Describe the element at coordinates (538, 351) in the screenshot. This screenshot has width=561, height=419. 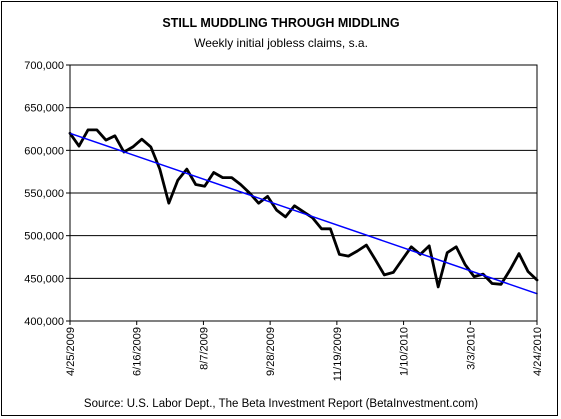
I see `x-tick-label: 4/24/2010` at that location.